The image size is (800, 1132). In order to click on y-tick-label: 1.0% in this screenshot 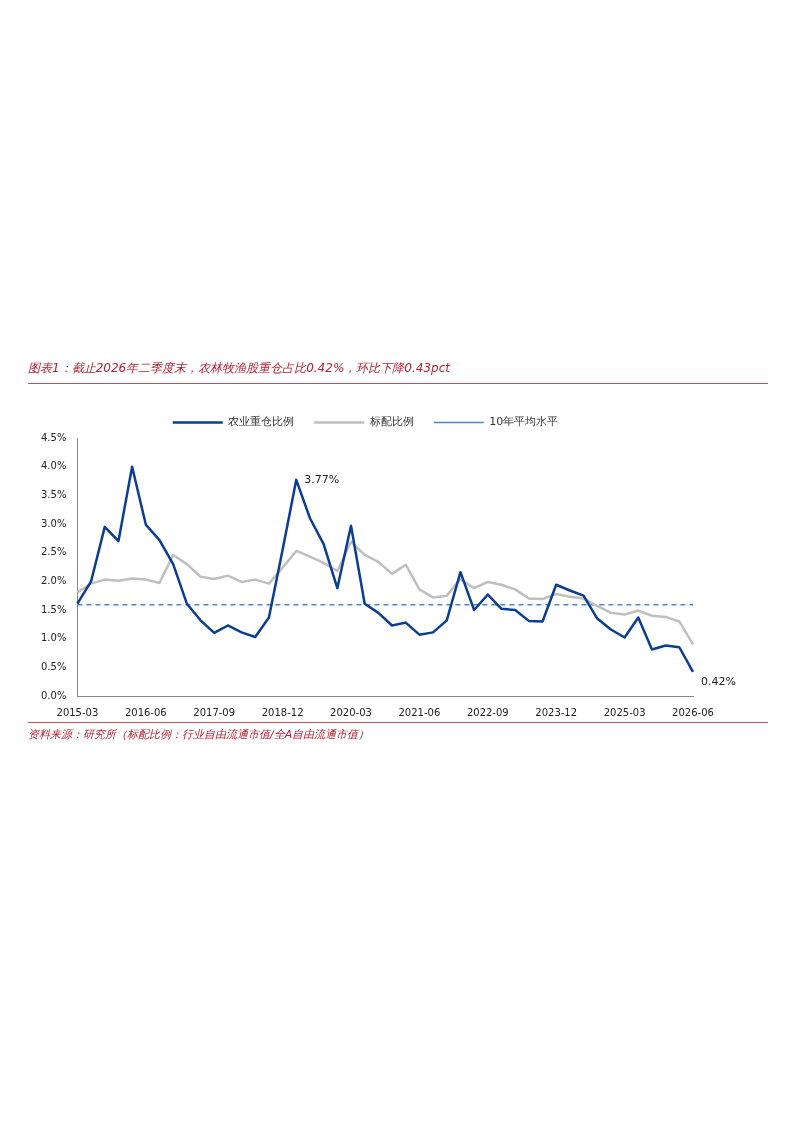, I will do `click(54, 638)`.